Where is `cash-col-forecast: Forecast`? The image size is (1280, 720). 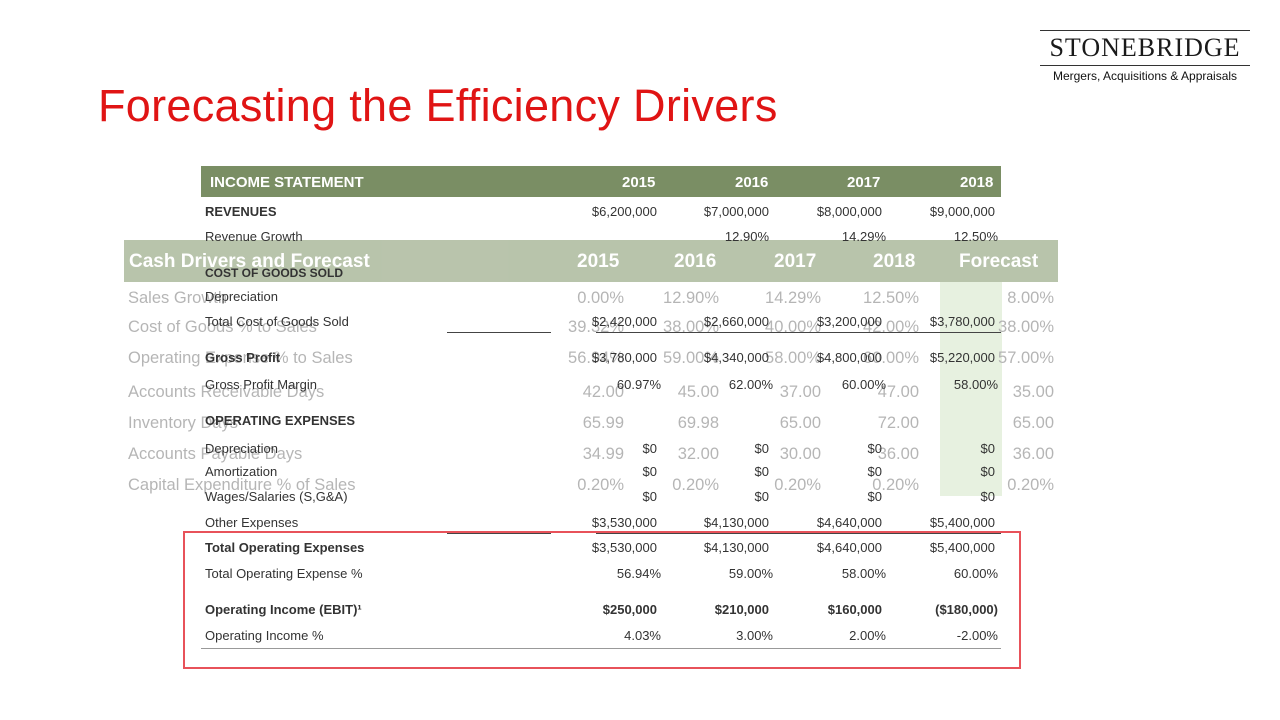 cash-col-forecast: Forecast is located at coordinates (999, 261).